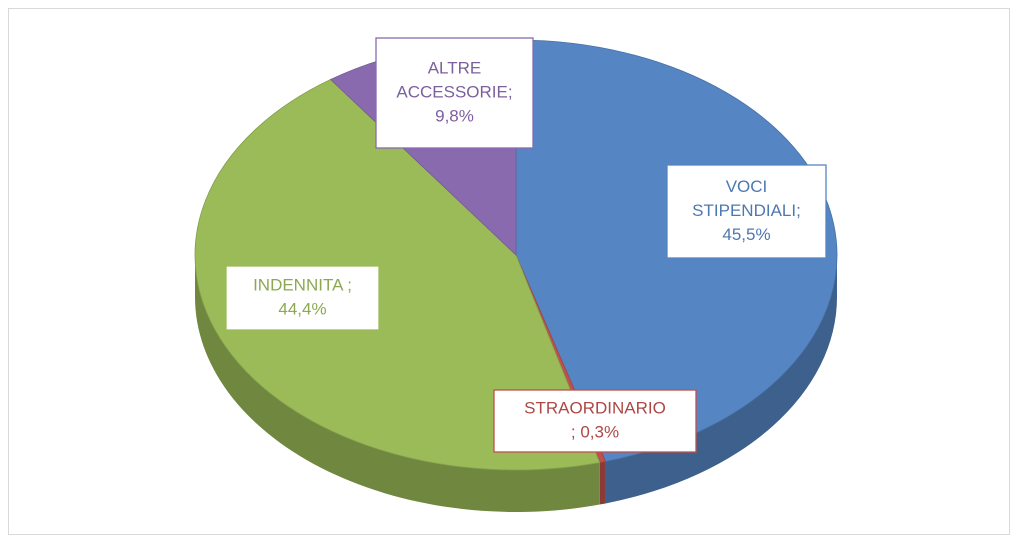 The height and width of the screenshot is (543, 1019). I want to click on data-label: STRAORDINARIO, so click(595, 407).